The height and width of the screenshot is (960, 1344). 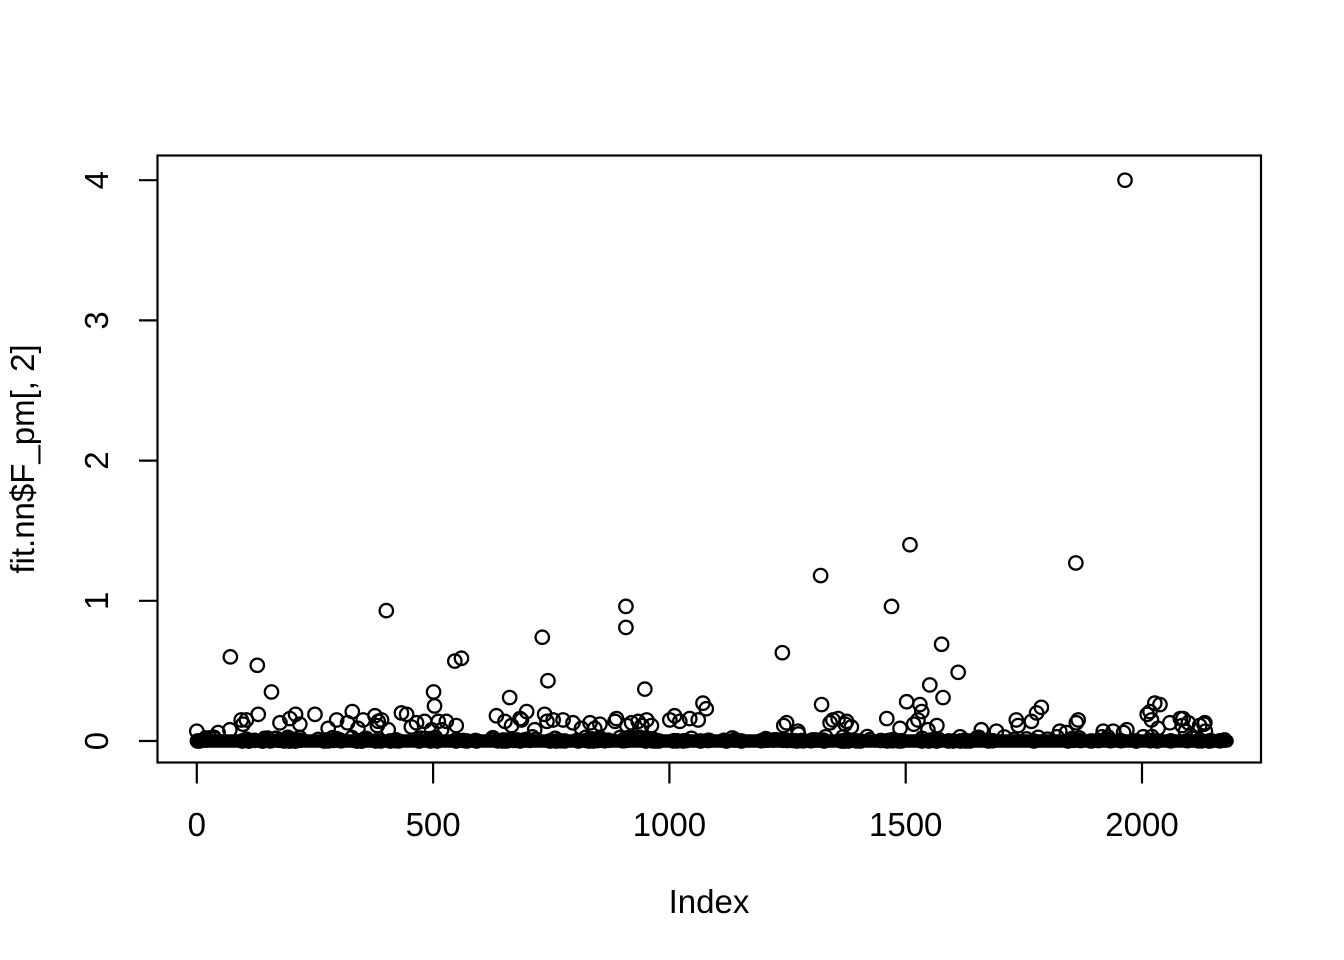 I want to click on y-tick-label: 1, so click(x=96, y=601).